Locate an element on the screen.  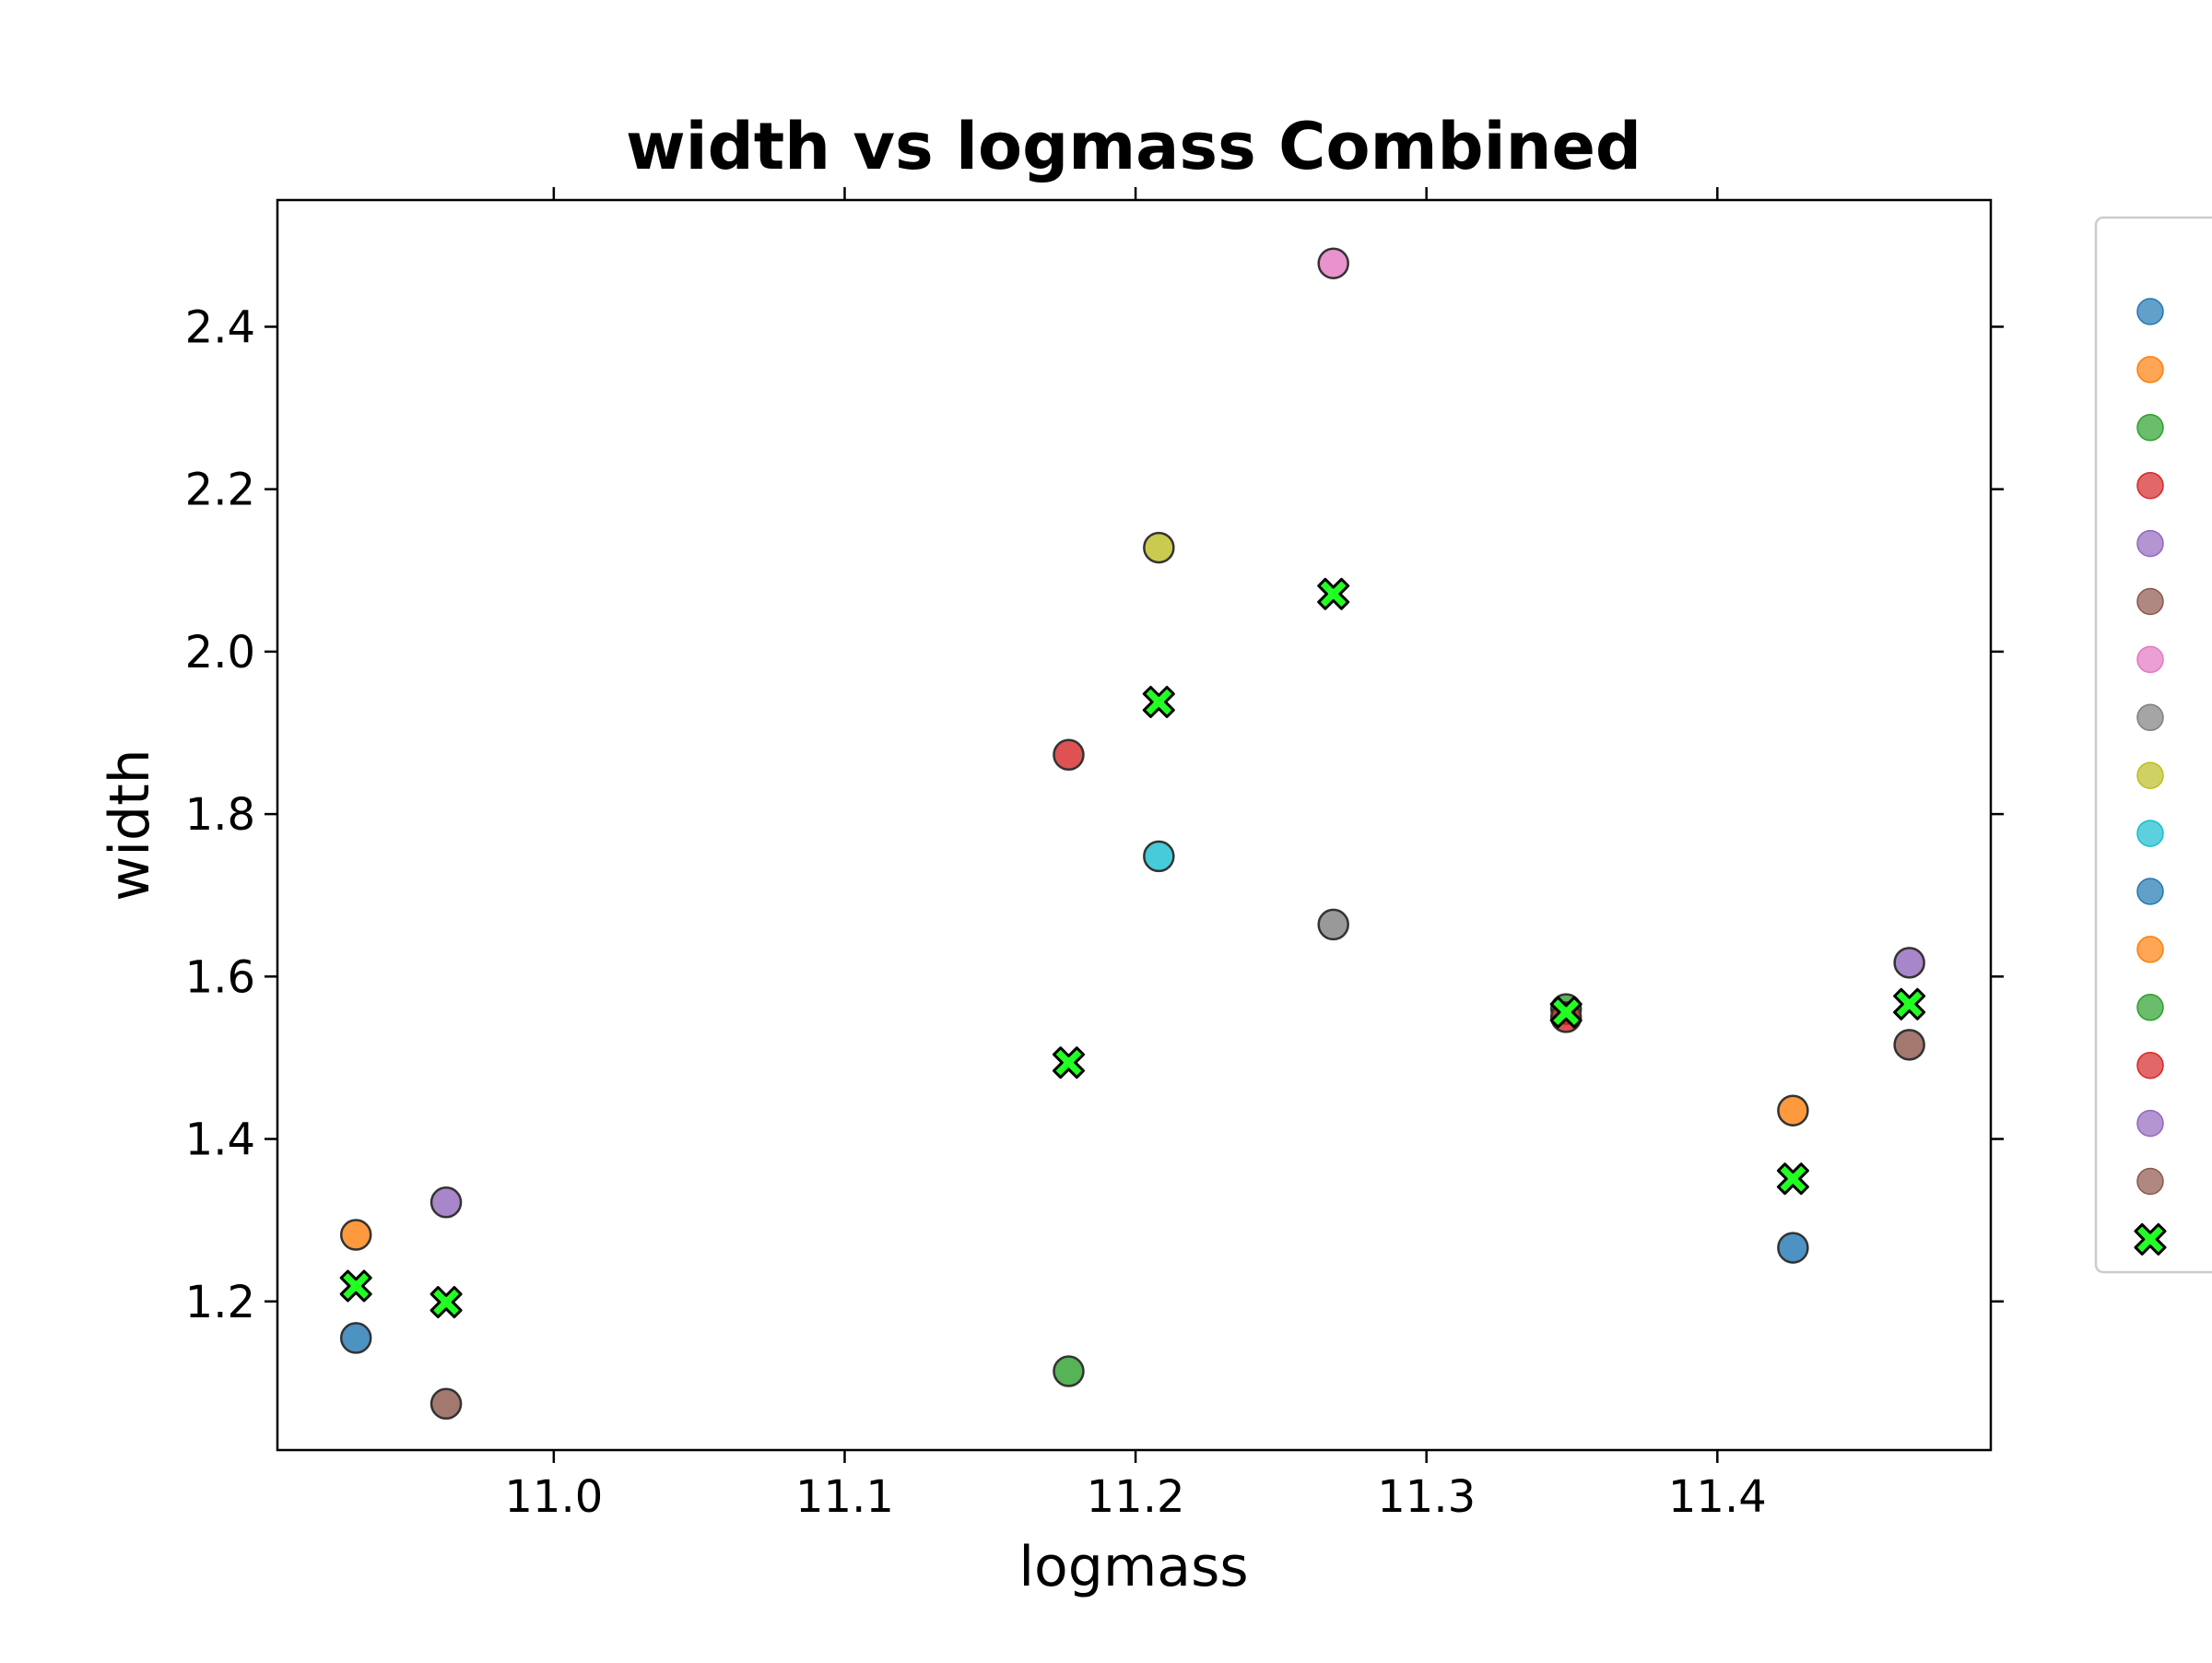
y-tick-label: 2.4 is located at coordinates (220, 327).